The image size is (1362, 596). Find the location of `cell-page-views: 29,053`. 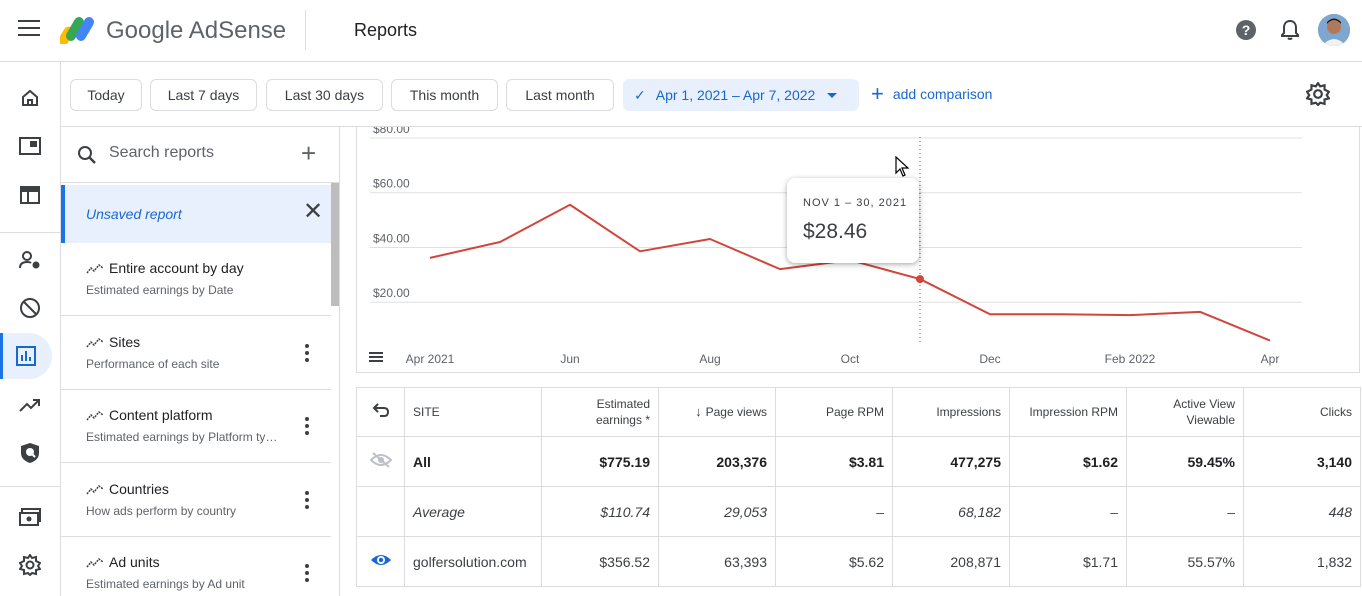

cell-page-views: 29,053 is located at coordinates (717, 511).